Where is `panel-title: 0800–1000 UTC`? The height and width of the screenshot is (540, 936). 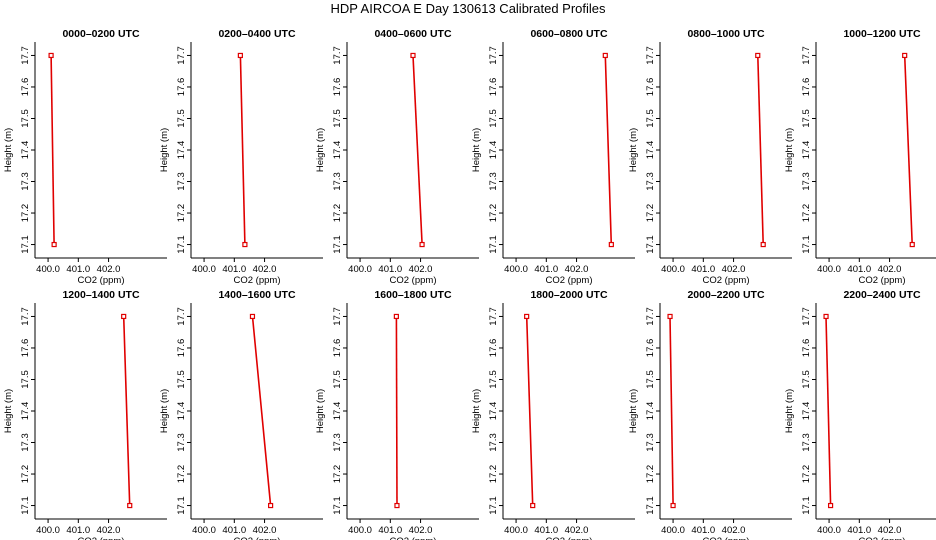 panel-title: 0800–1000 UTC is located at coordinates (725, 34).